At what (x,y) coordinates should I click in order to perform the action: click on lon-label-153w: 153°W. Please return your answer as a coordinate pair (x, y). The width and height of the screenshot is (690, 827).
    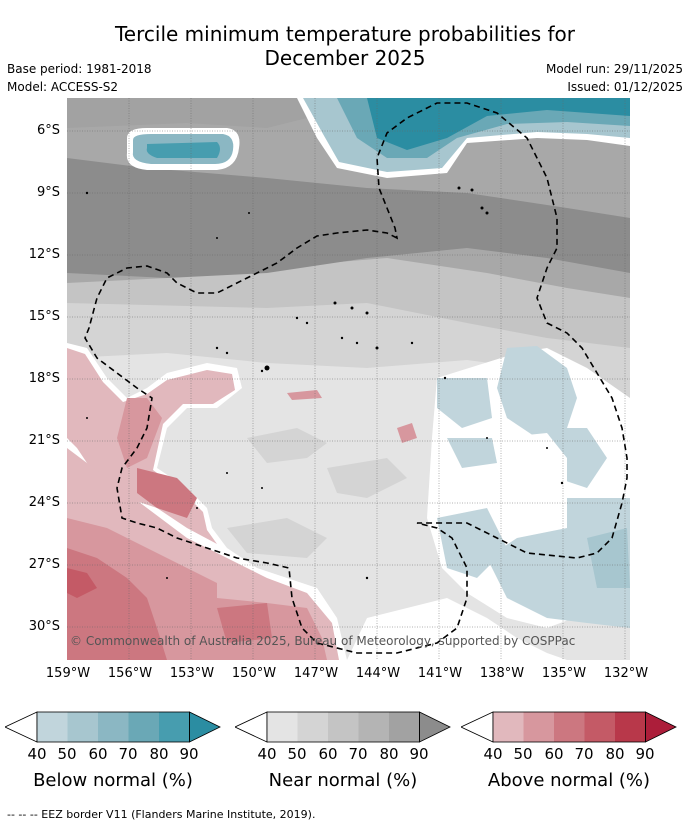
    Looking at the image, I should click on (192, 673).